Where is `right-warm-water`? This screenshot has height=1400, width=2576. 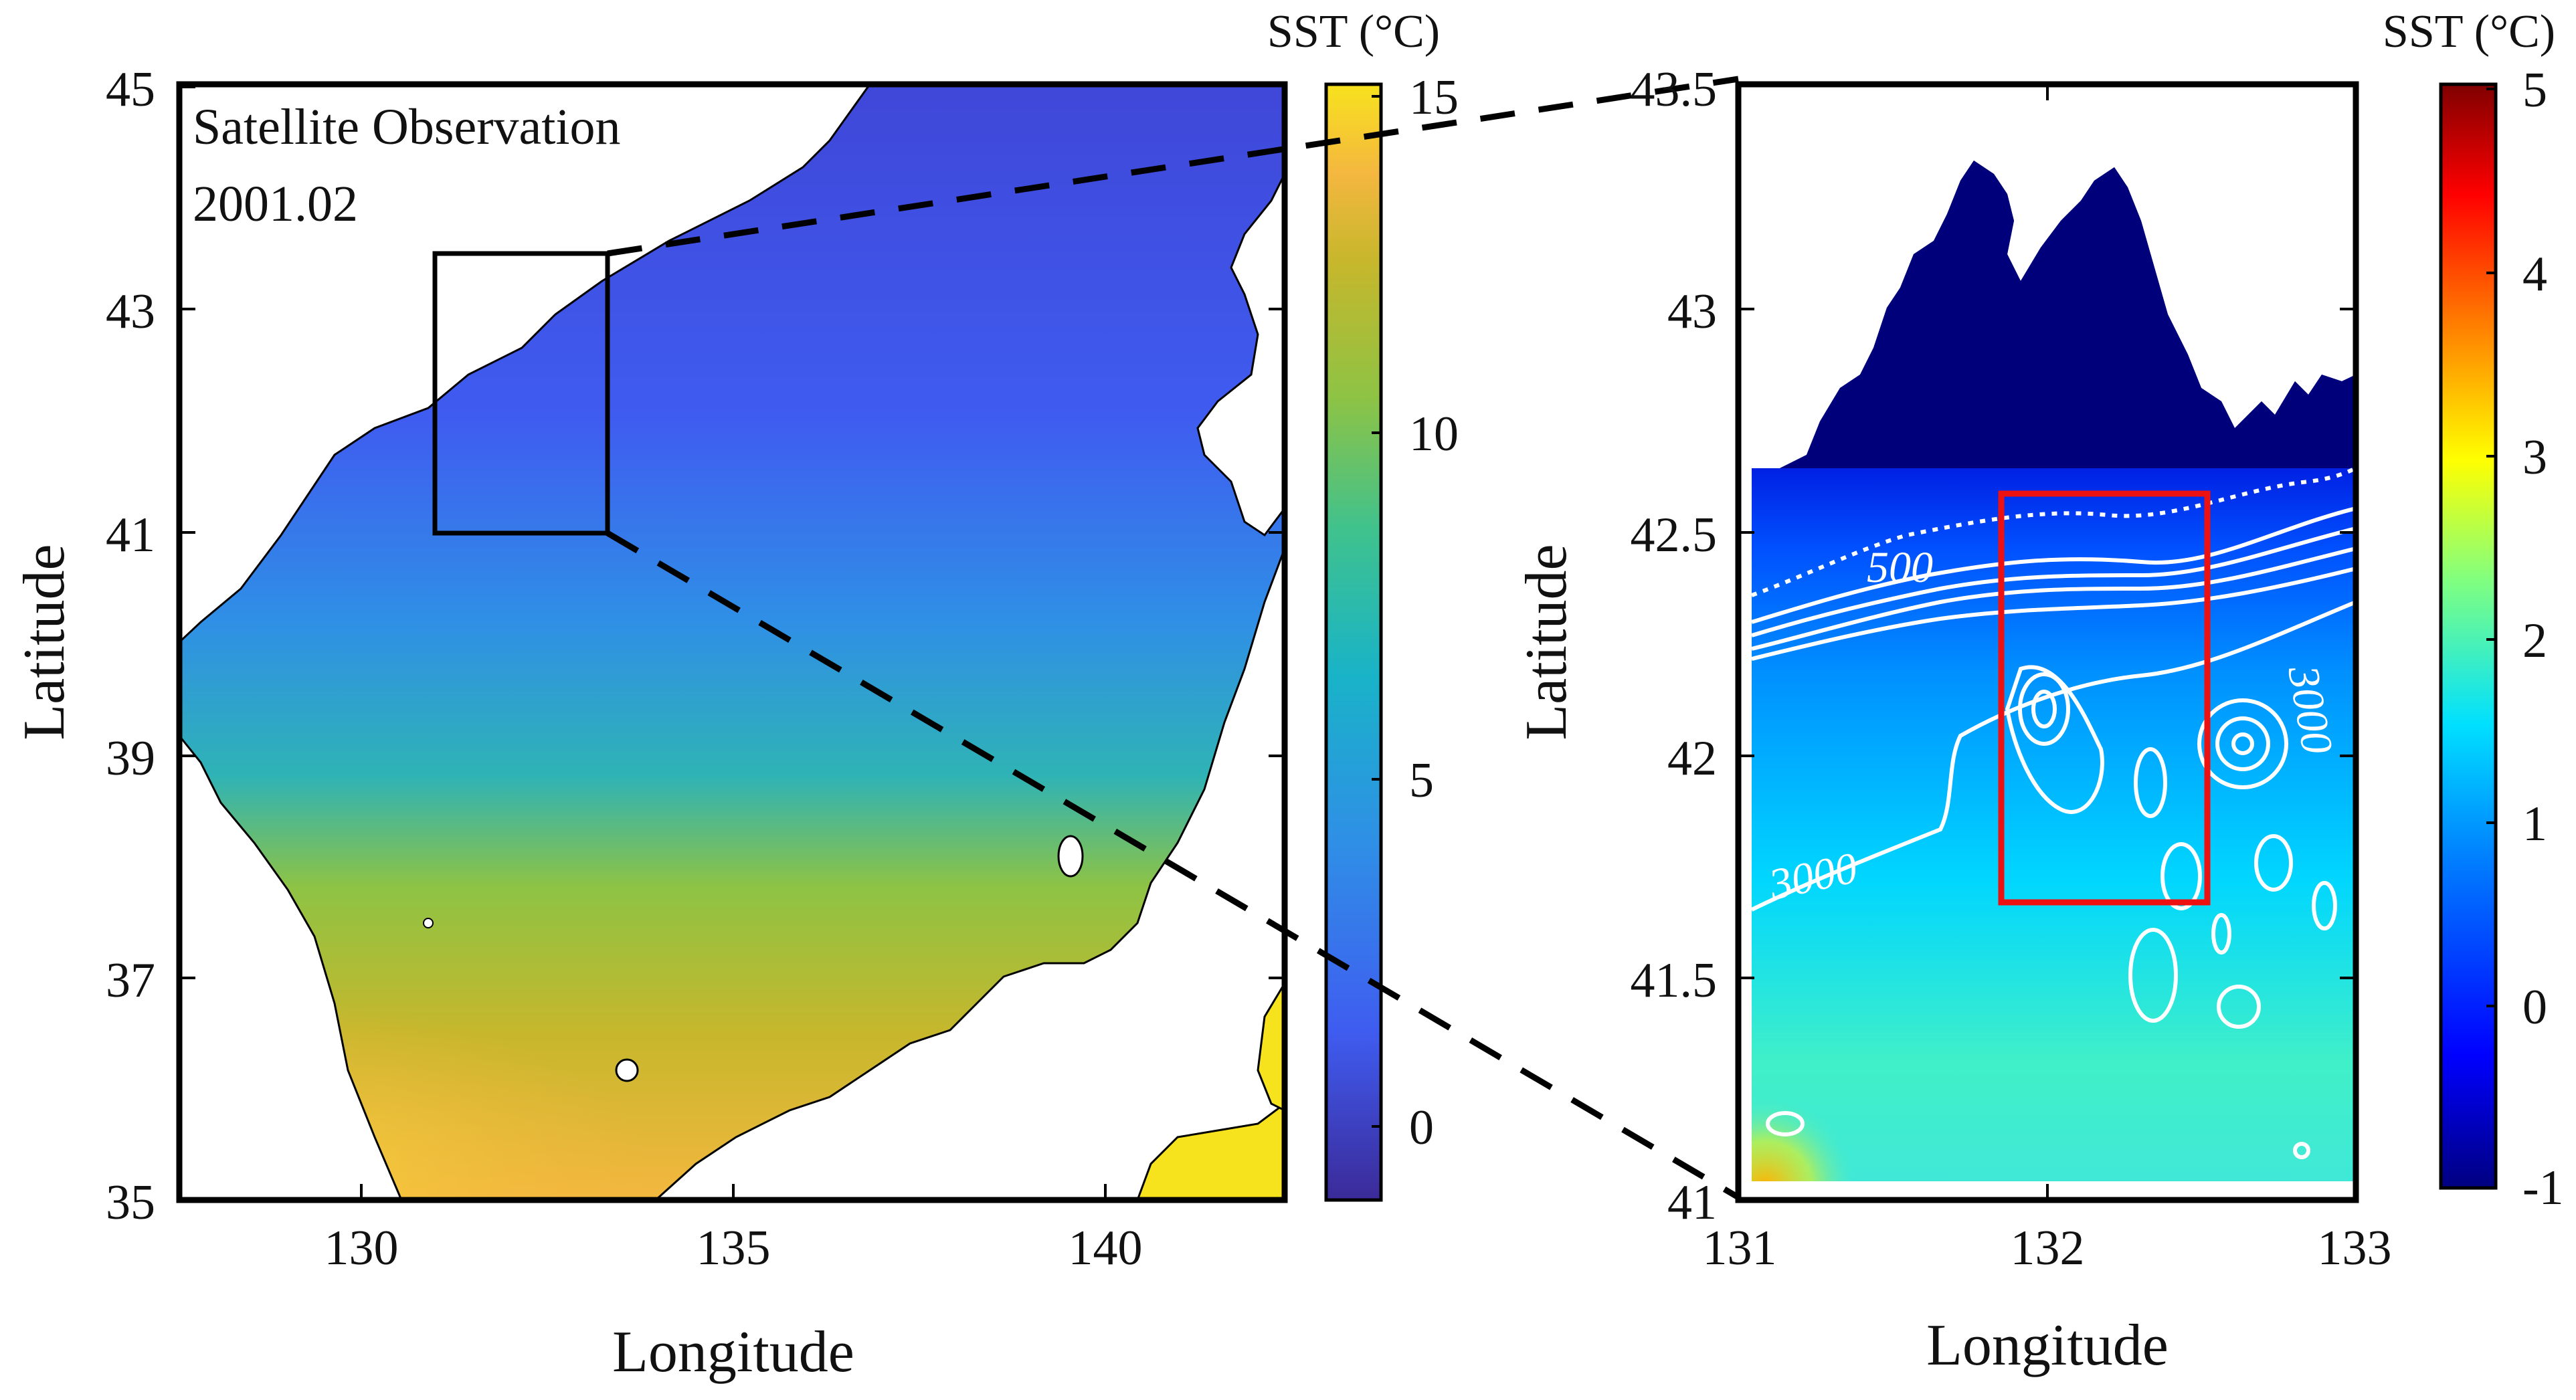 right-warm-water is located at coordinates (1885, 1055).